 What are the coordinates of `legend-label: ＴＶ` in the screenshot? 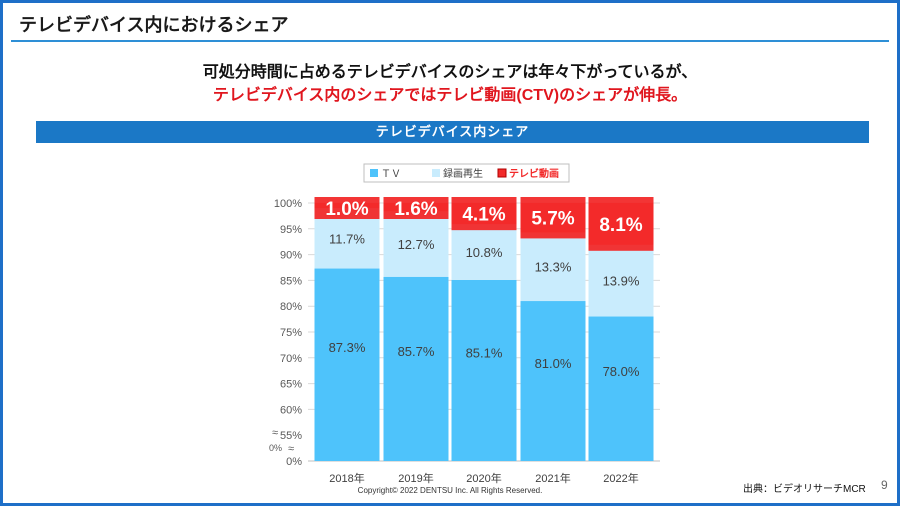 It's located at (391, 174).